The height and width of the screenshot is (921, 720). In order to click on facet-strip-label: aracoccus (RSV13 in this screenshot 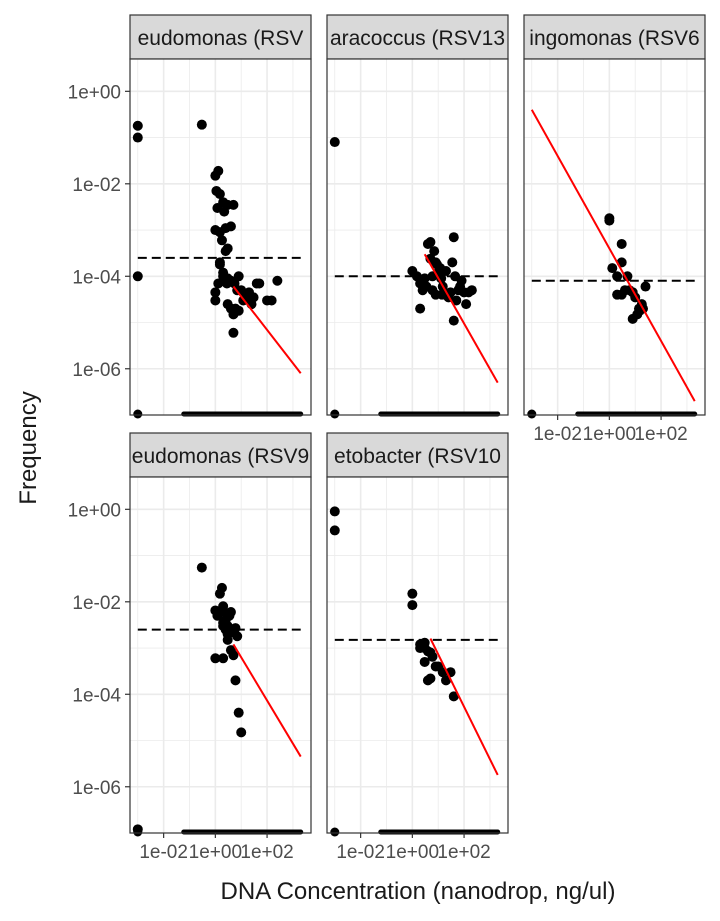, I will do `click(417, 38)`.